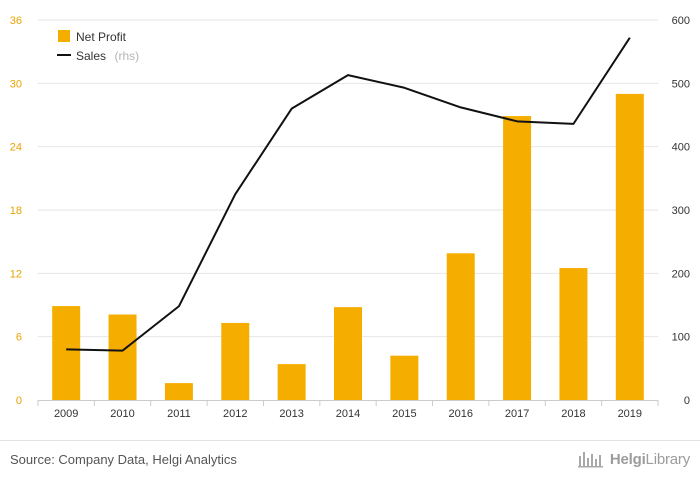 This screenshot has width=700, height=484. What do you see at coordinates (687, 401) in the screenshot?
I see `right-tick-label: 0` at bounding box center [687, 401].